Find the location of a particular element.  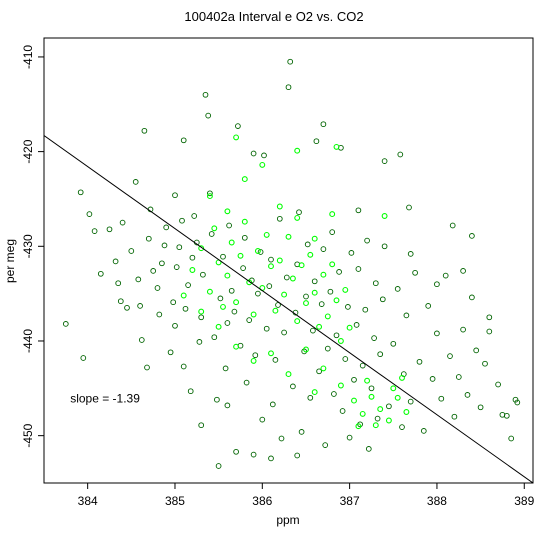

y-tick-label: -450 is located at coordinates (28, 435).